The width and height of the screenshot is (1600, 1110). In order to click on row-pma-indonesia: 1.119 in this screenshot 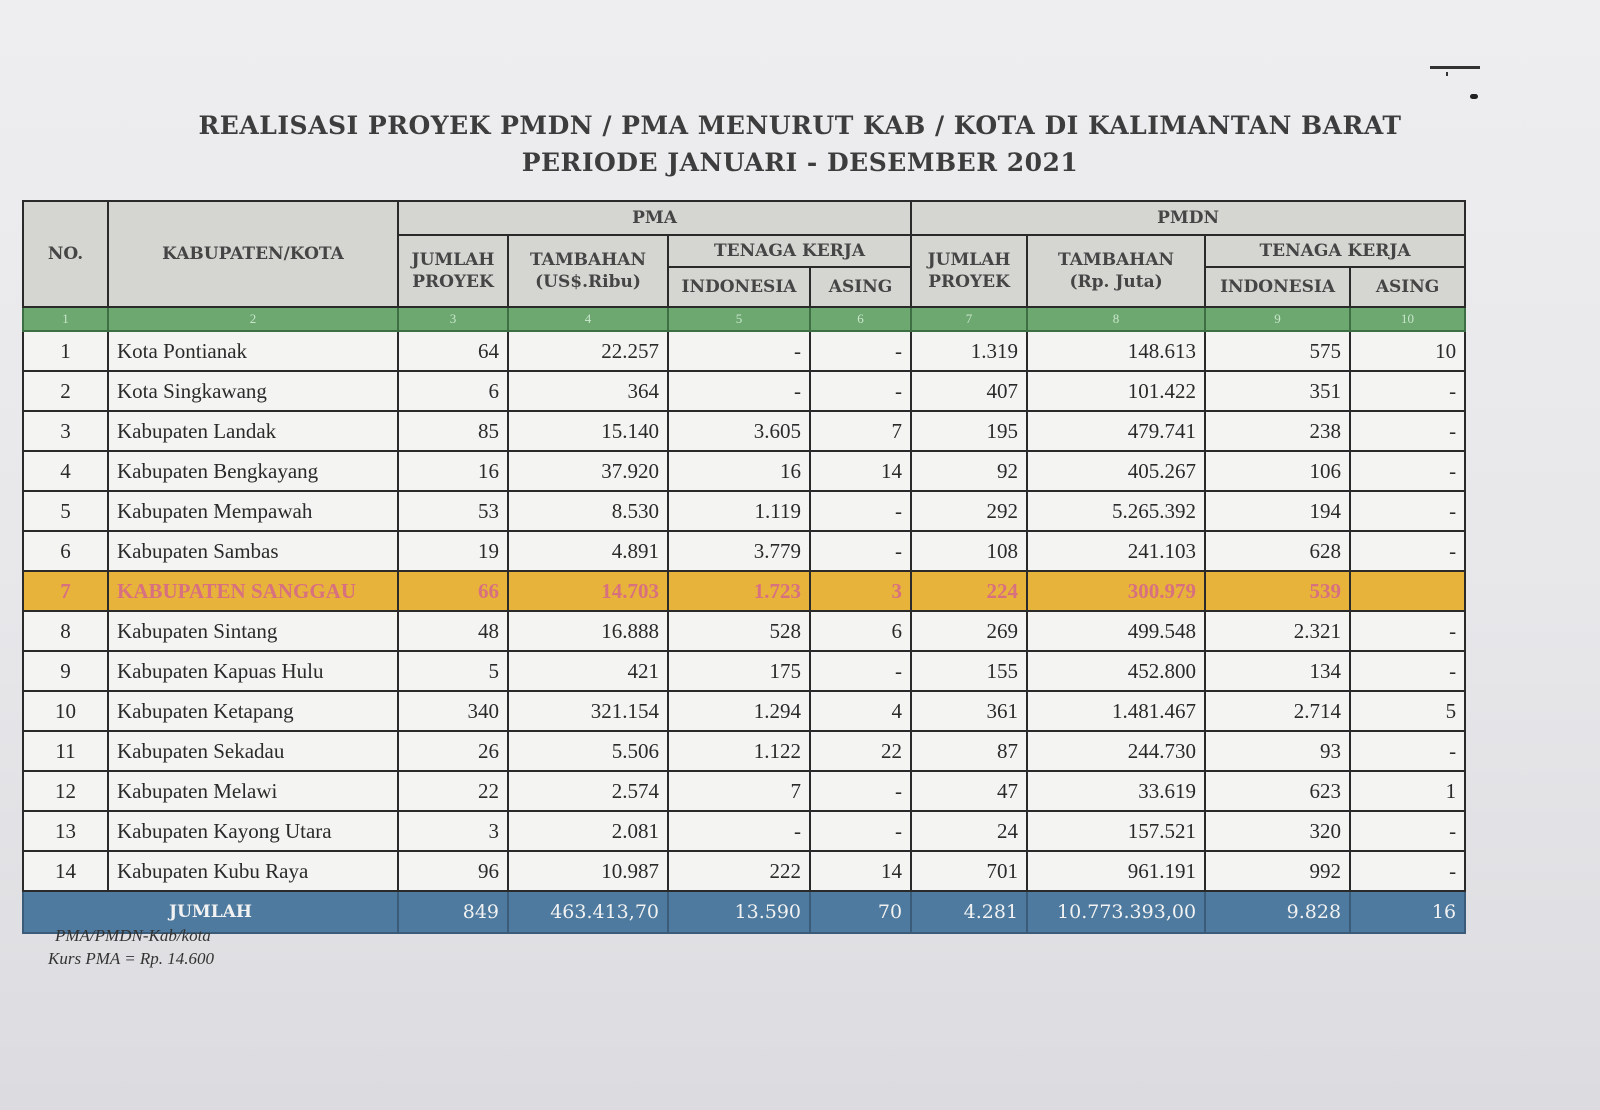, I will do `click(739, 511)`.